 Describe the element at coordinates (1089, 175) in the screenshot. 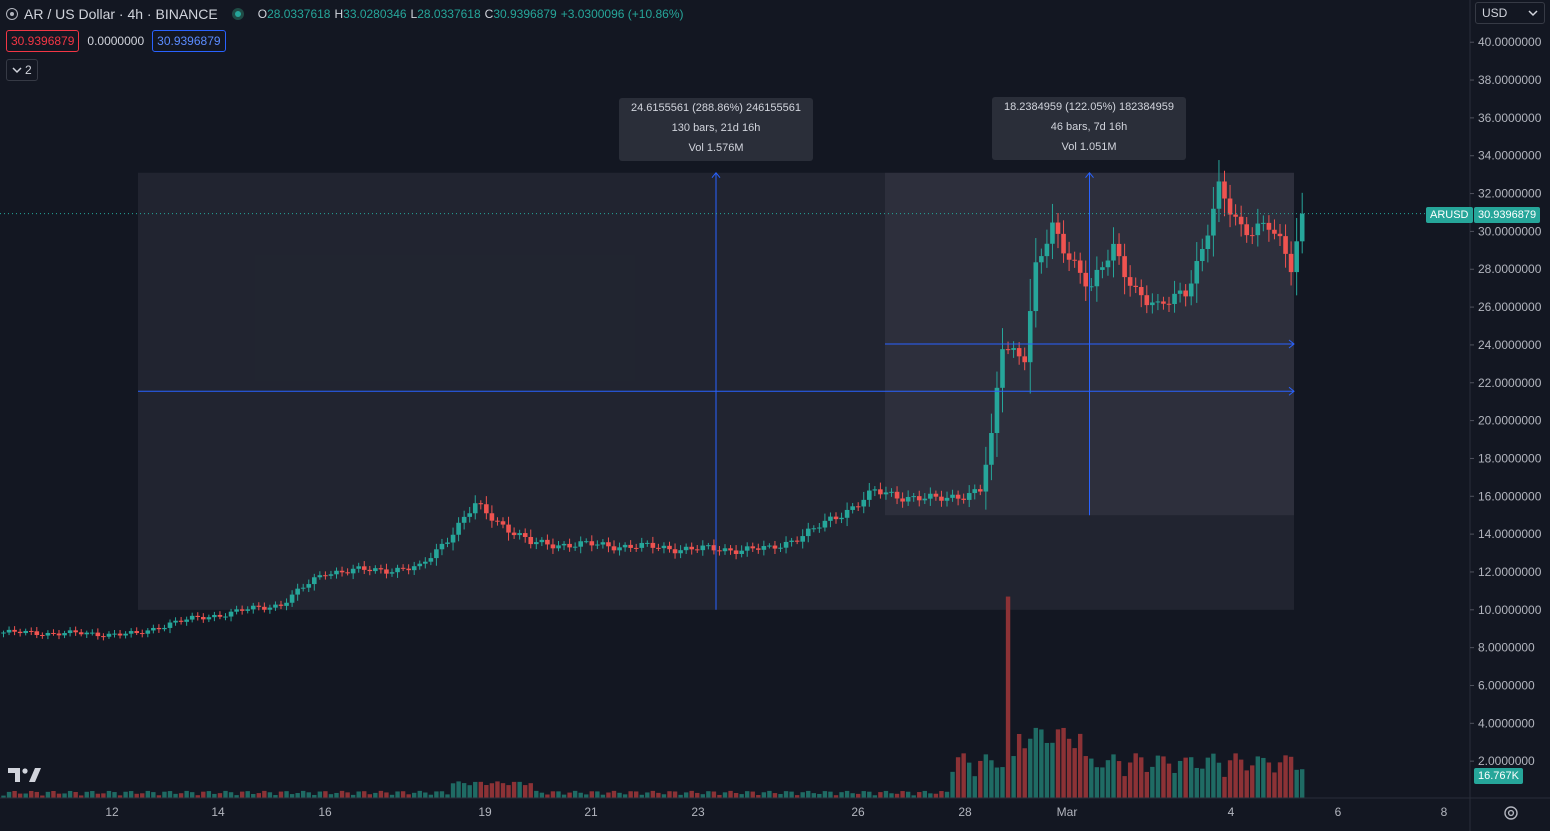

I see `measure-arrow-up` at that location.